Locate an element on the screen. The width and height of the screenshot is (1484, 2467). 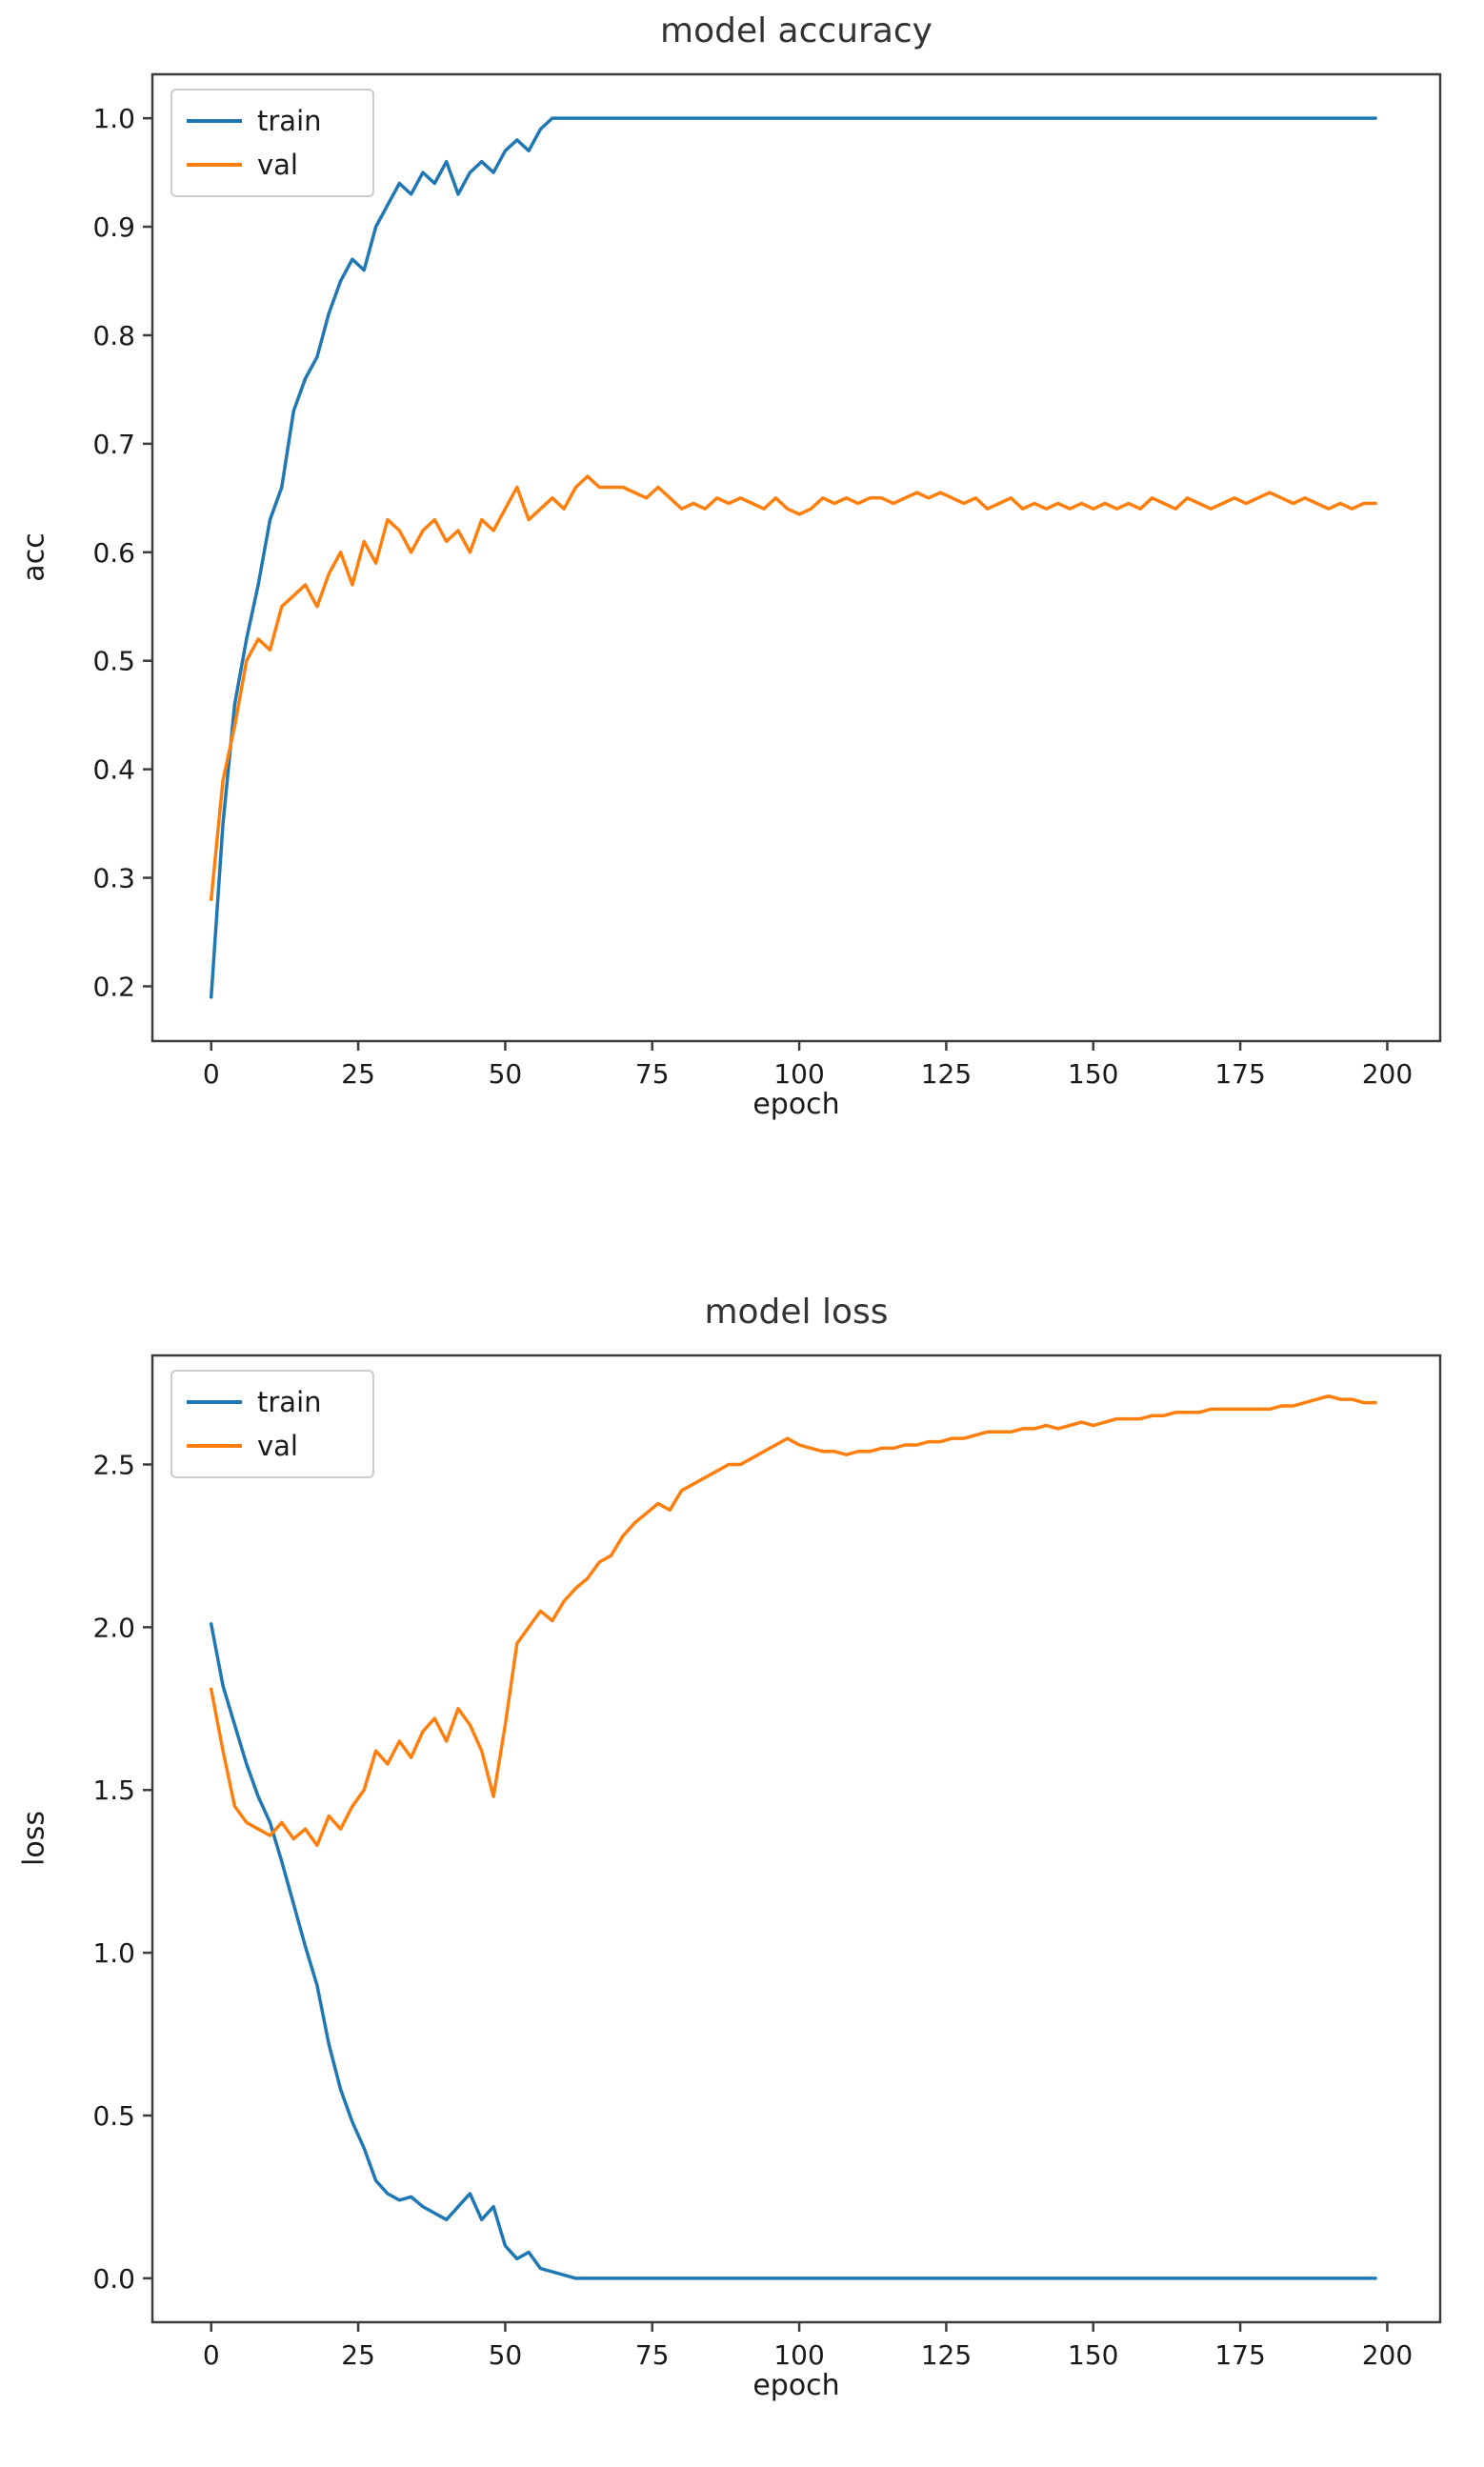
y-tick-label: 0.9 is located at coordinates (114, 227).